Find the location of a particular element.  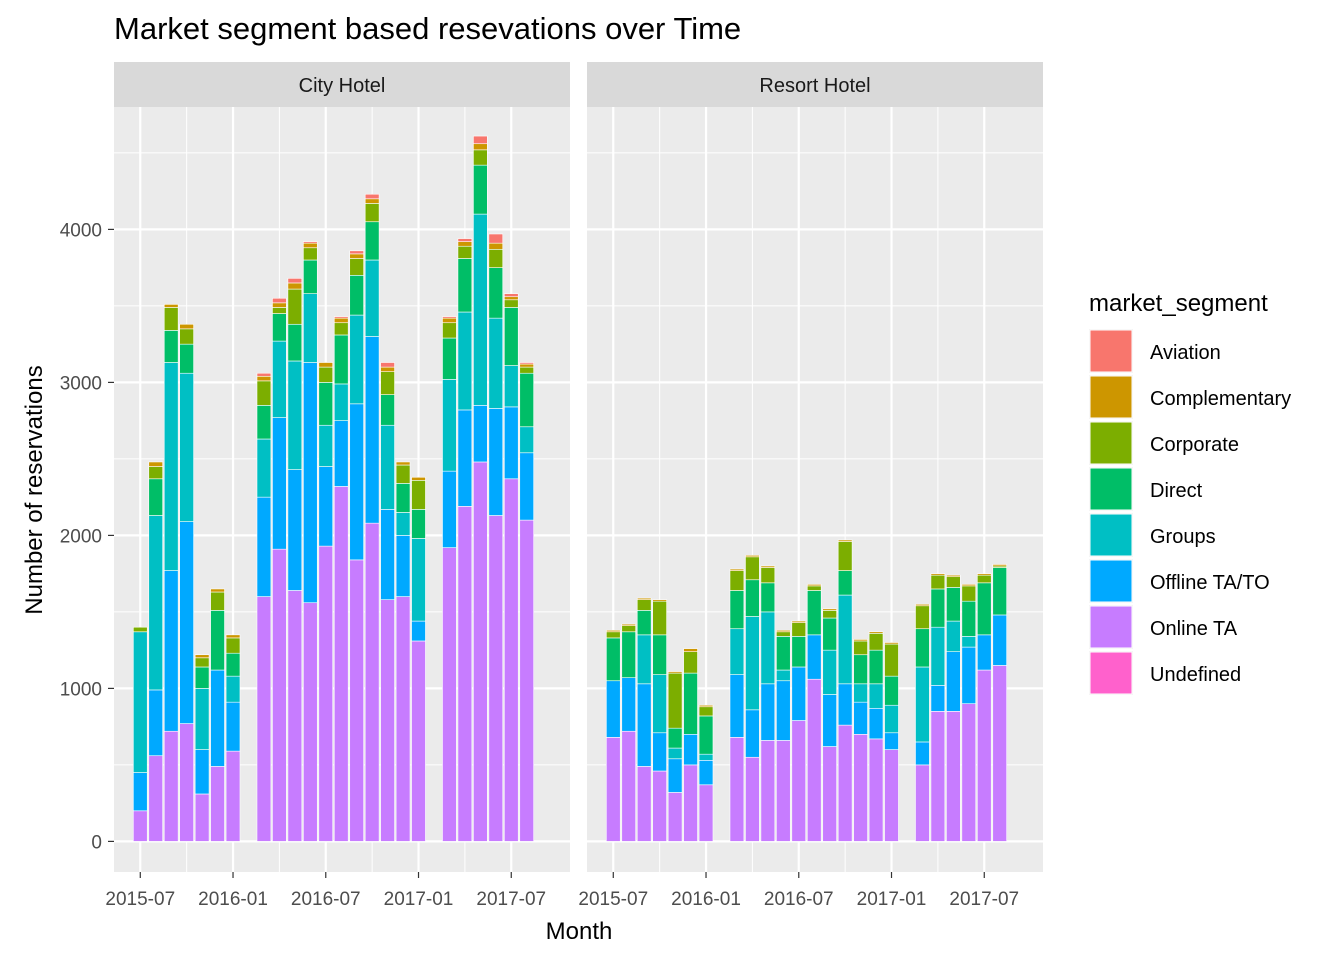

legend-label: Complementary is located at coordinates (1220, 399).